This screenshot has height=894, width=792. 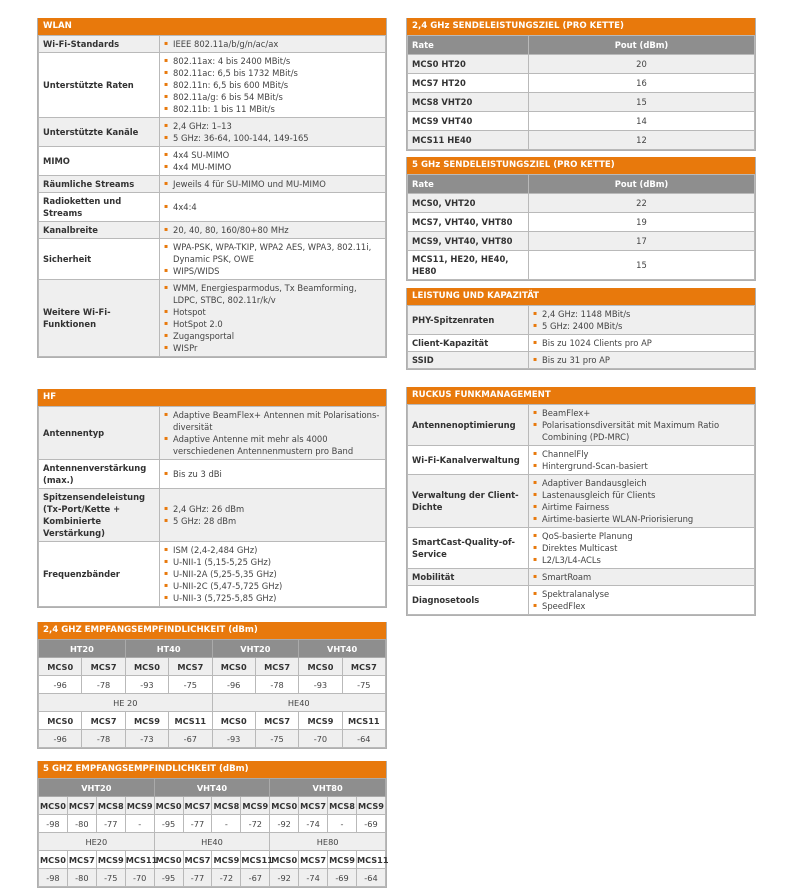 What do you see at coordinates (581, 241) in the screenshot?
I see `pout-row: MCS9, VHT40, VHT80 17` at bounding box center [581, 241].